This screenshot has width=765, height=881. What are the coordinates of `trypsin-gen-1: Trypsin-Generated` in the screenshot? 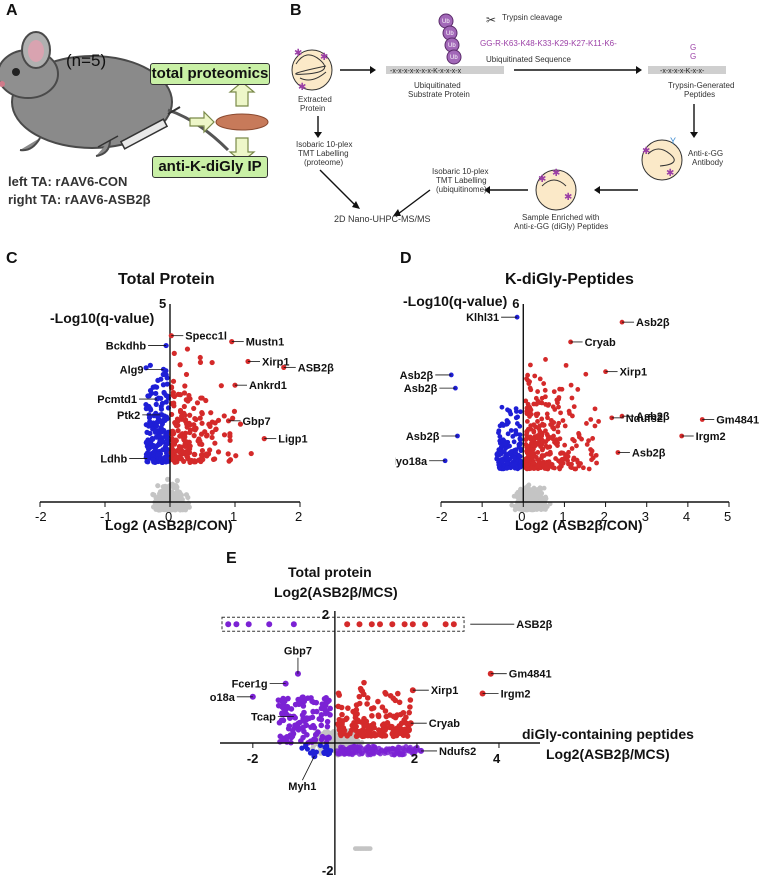 It's located at (701, 85).